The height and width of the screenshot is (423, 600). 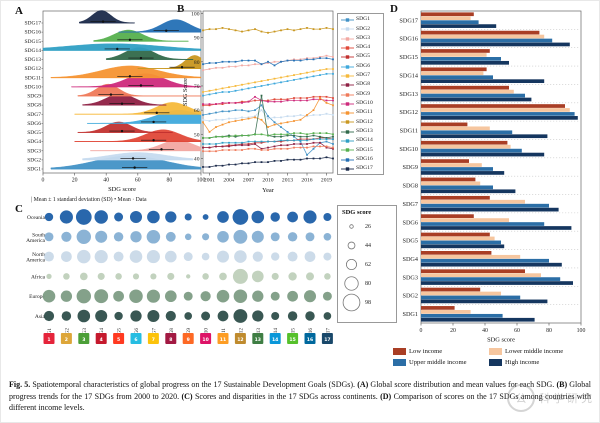 What do you see at coordinates (228, 181) in the screenshot?
I see `svg-text: 2004` at bounding box center [228, 181].